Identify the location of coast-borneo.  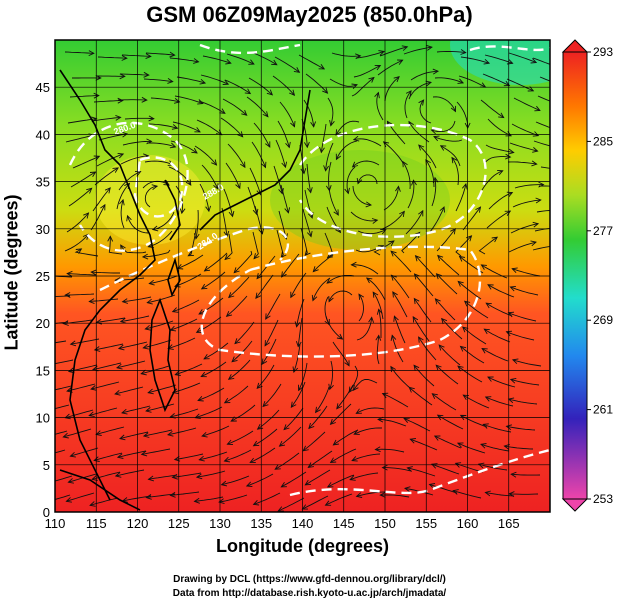
(100, 490).